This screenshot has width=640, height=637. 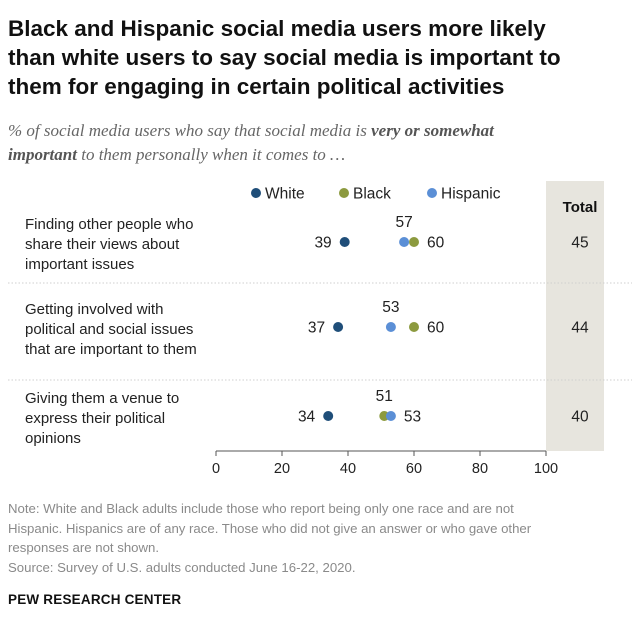 What do you see at coordinates (316, 328) in the screenshot?
I see `value-label-white: 37` at bounding box center [316, 328].